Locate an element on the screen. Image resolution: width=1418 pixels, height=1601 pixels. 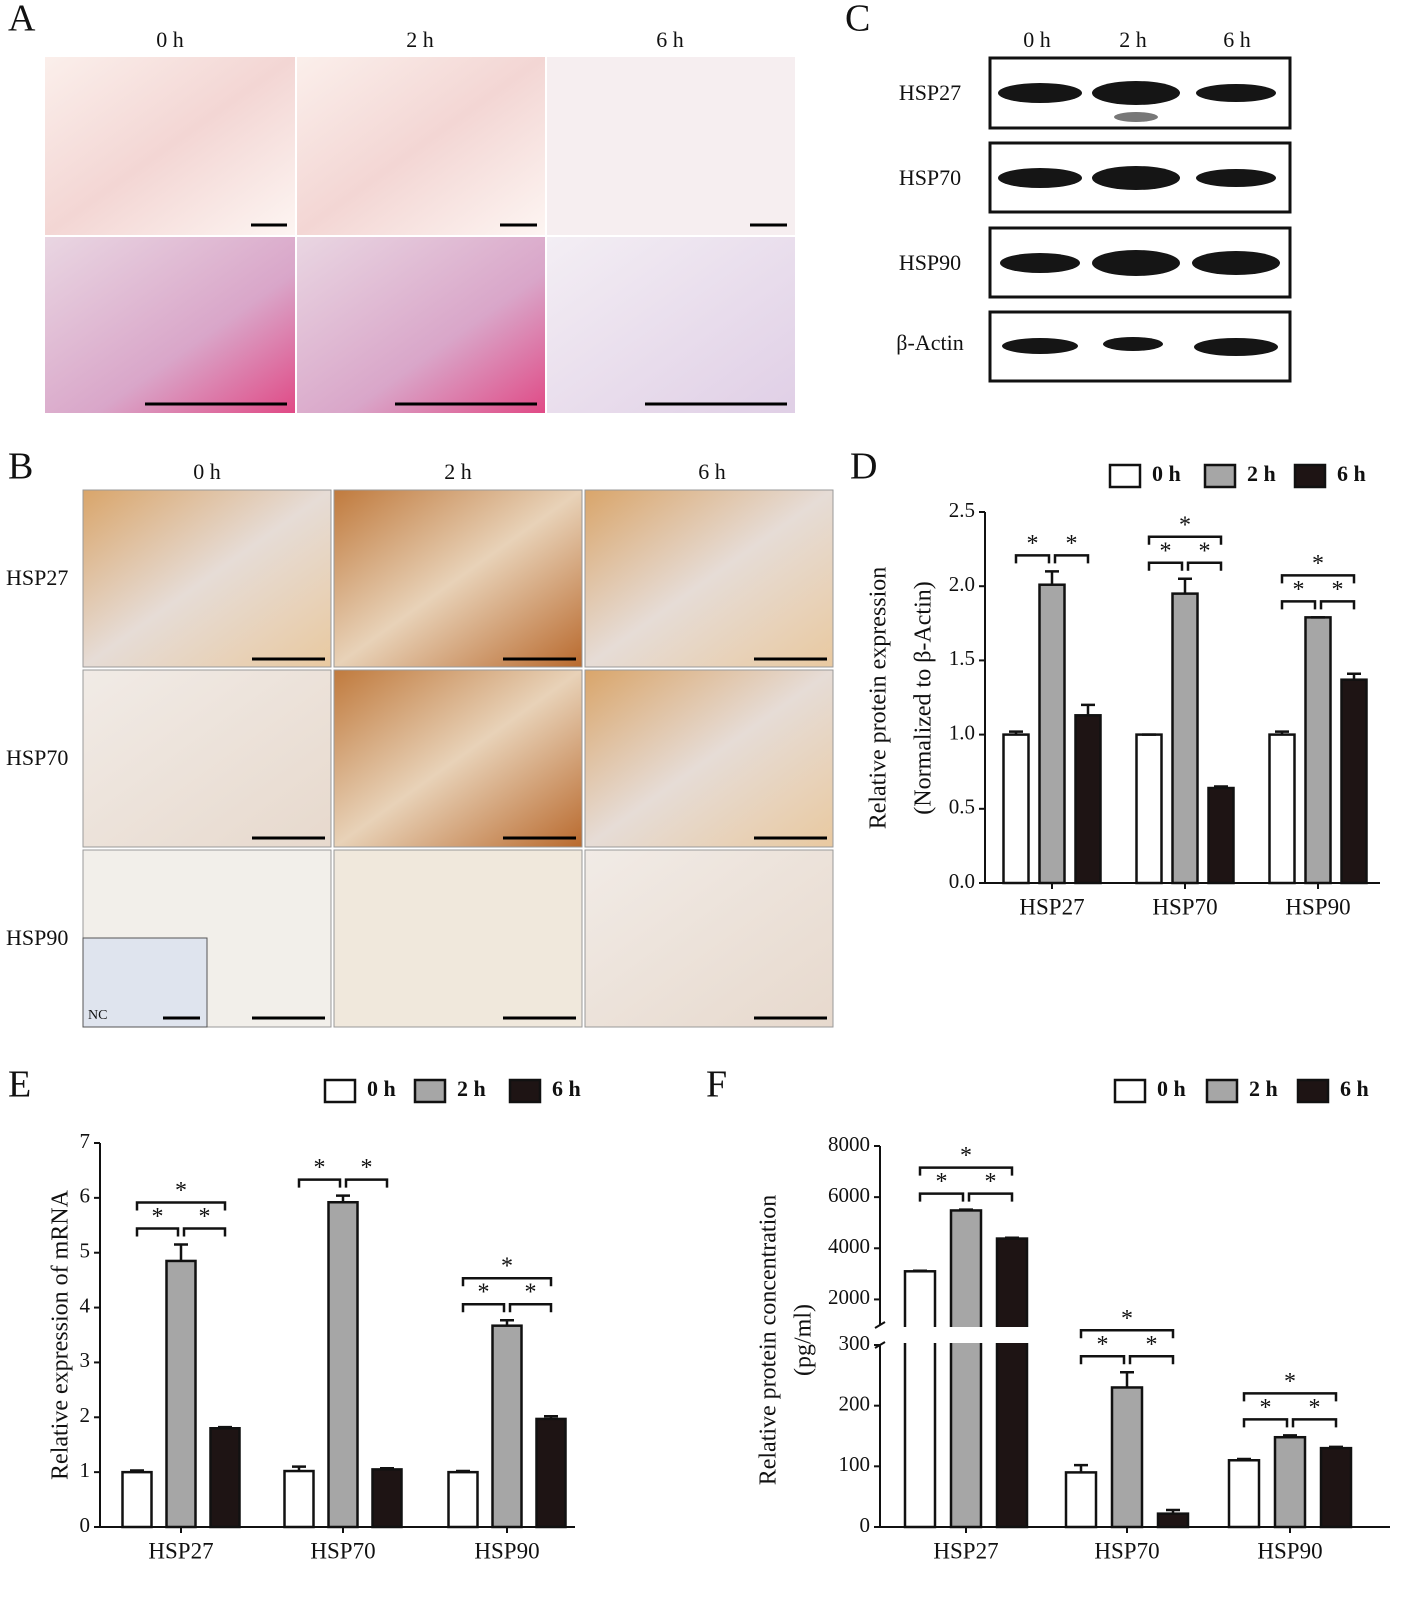
y-tick-label: 1 is located at coordinates (85, 1470).